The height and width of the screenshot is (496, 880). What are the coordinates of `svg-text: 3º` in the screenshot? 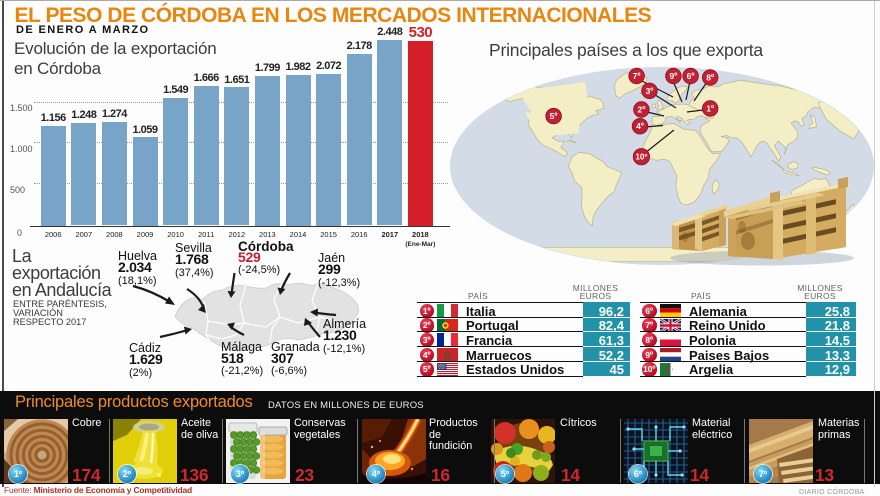 It's located at (650, 91).